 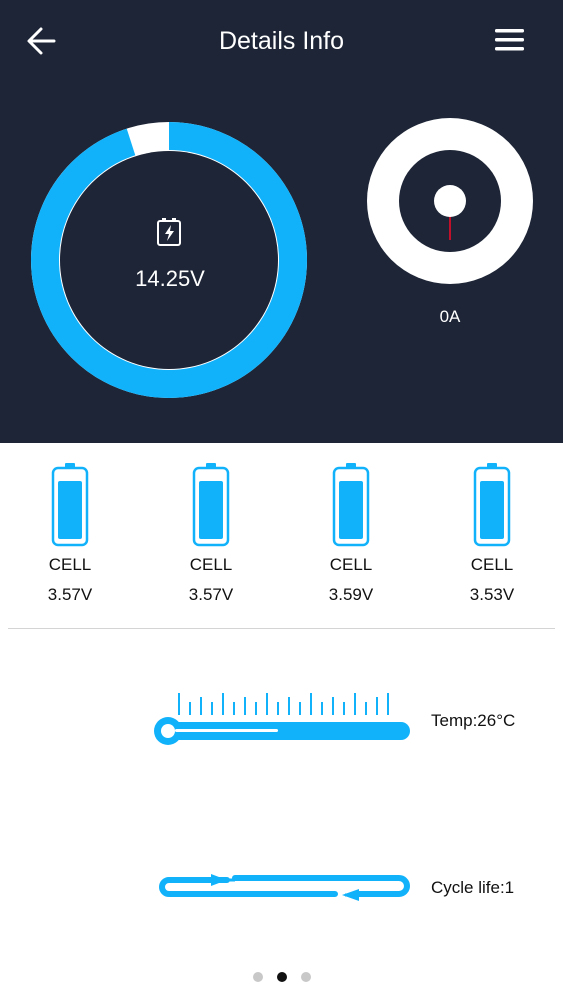 What do you see at coordinates (170, 278) in the screenshot?
I see `total-voltage: 14.25V` at bounding box center [170, 278].